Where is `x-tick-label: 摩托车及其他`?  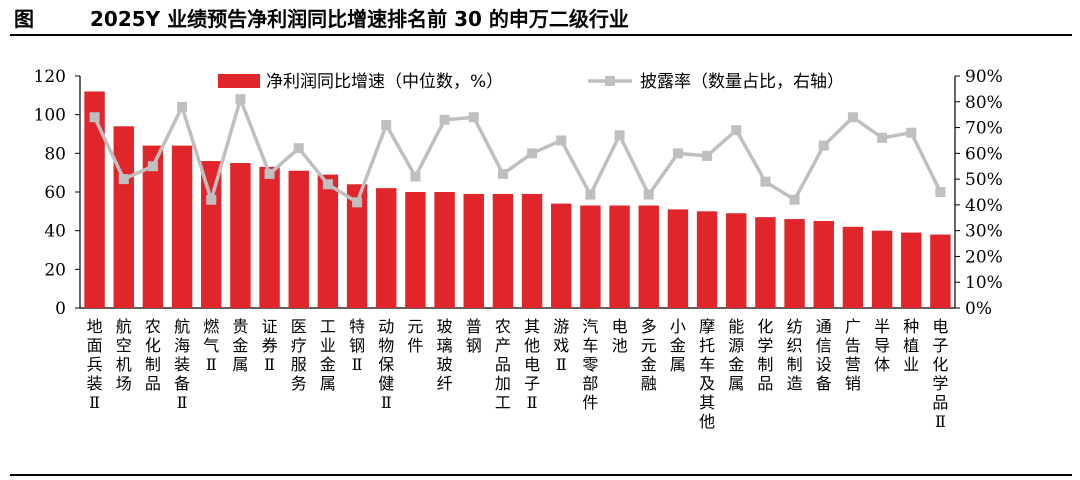 x-tick-label: 摩托车及其他 is located at coordinates (707, 374).